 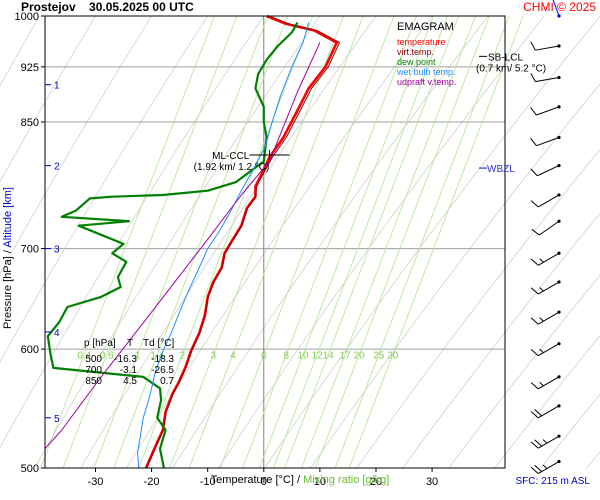 I want to click on chart-header: Prostejov 30.05.2025 00 UTC, so click(x=107, y=7).